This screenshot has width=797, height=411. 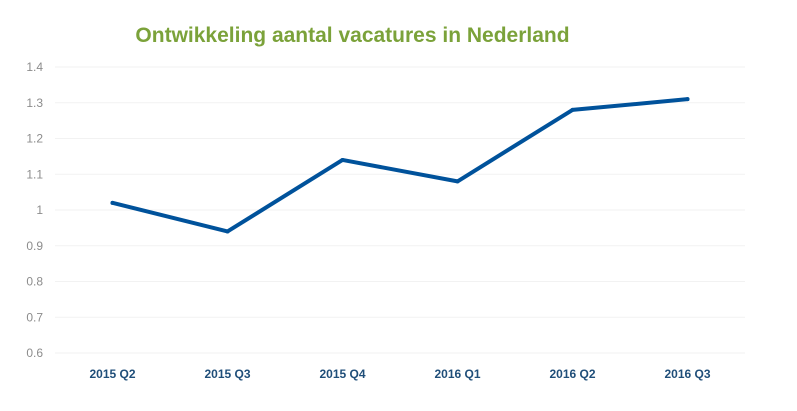 I want to click on y-tick-label: 0.8, so click(x=34, y=282).